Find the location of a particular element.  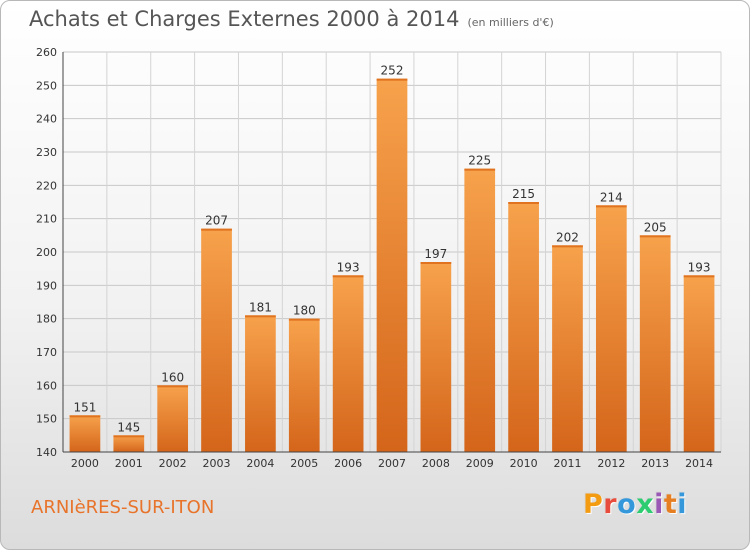

data-label: 215 is located at coordinates (523, 194).